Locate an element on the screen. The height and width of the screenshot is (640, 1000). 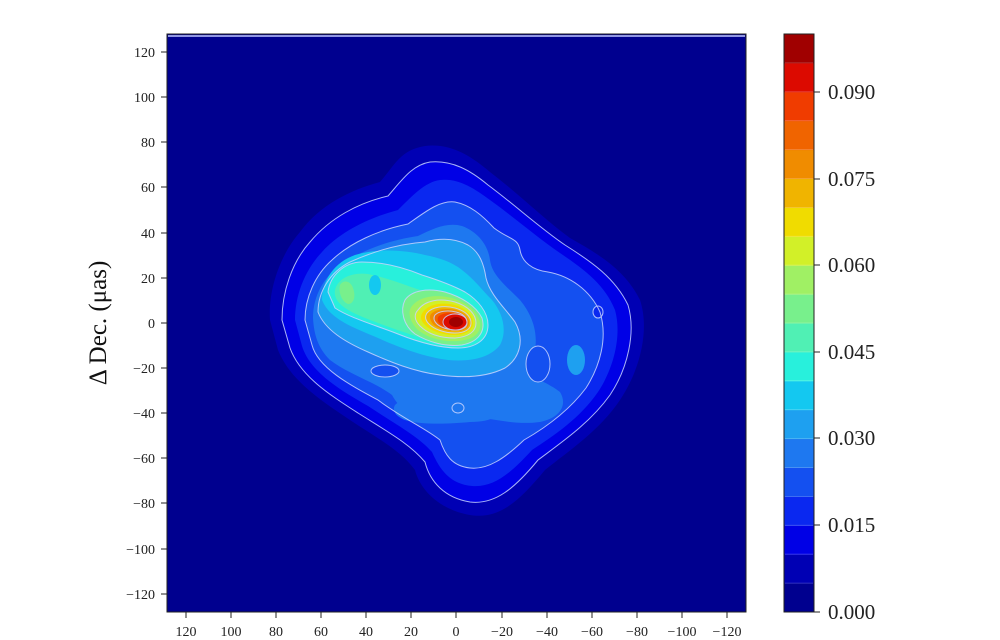
y-tick-label: 120 is located at coordinates (144, 53).